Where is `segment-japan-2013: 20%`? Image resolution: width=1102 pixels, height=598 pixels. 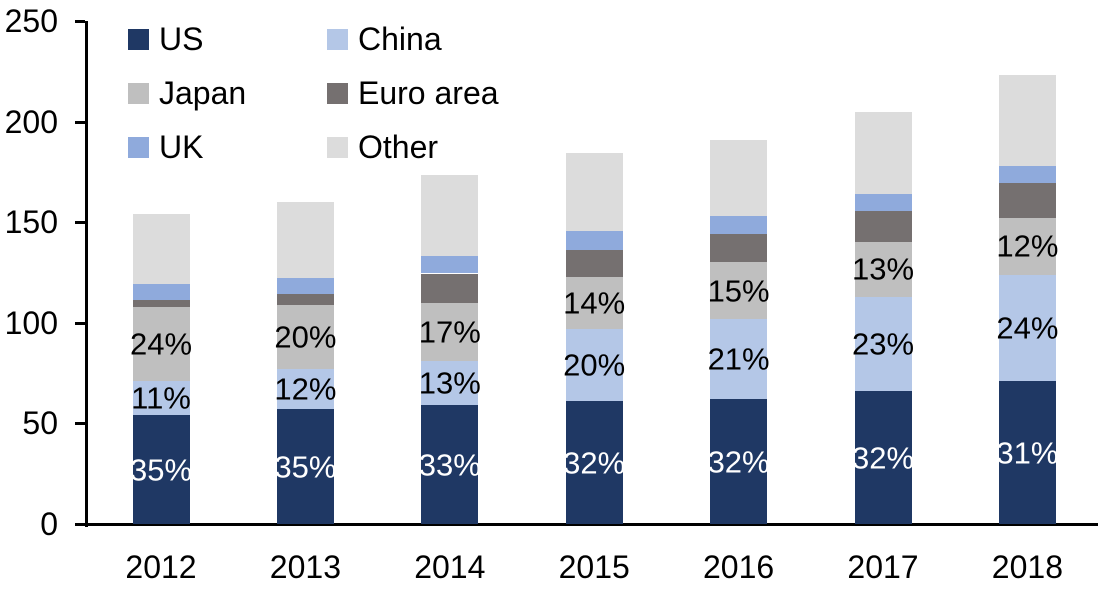 segment-japan-2013: 20% is located at coordinates (305, 337).